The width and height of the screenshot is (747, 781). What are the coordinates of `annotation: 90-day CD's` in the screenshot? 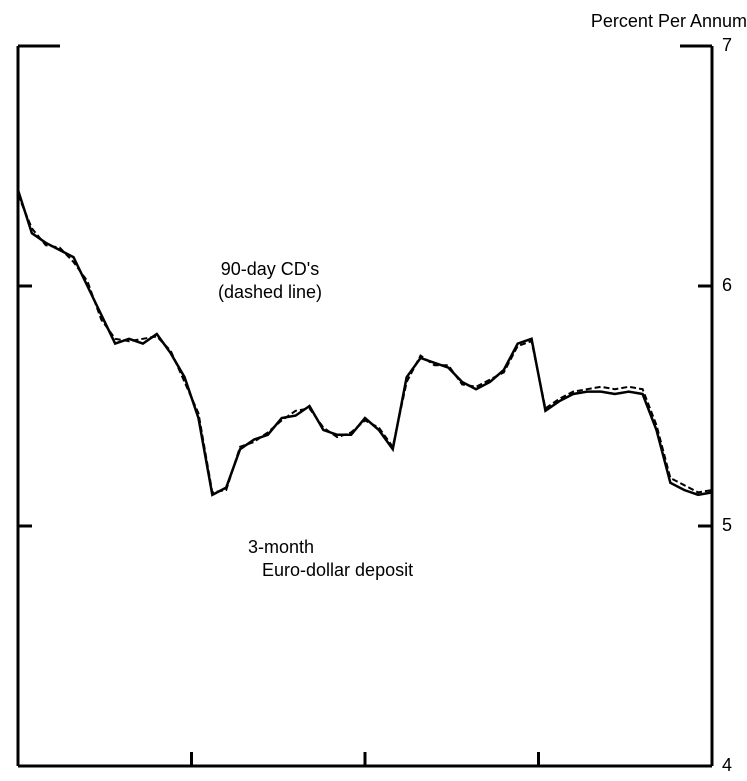 It's located at (270, 269).